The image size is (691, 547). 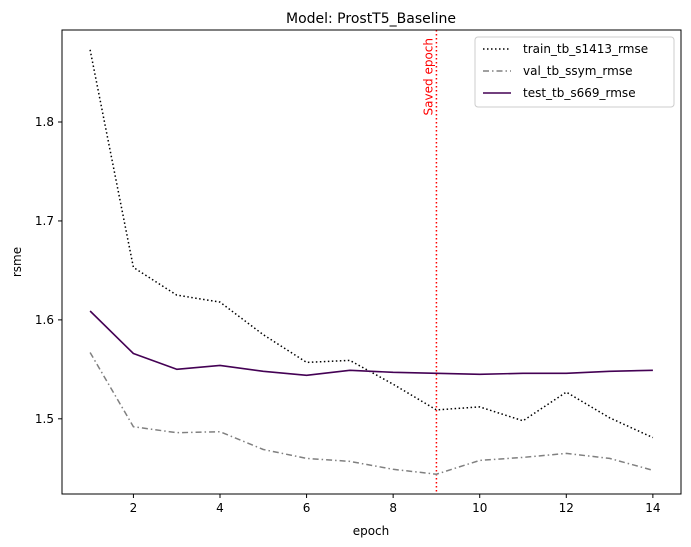 I want to click on y-axis-label: rsme, so click(x=17, y=262).